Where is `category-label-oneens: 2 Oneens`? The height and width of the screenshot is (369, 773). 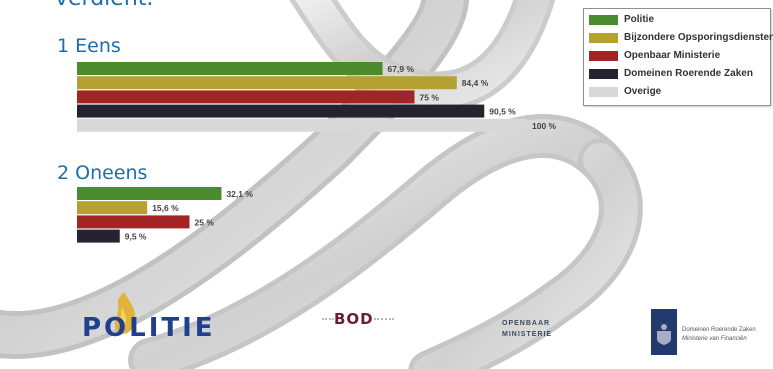 category-label-oneens: 2 Oneens is located at coordinates (102, 173).